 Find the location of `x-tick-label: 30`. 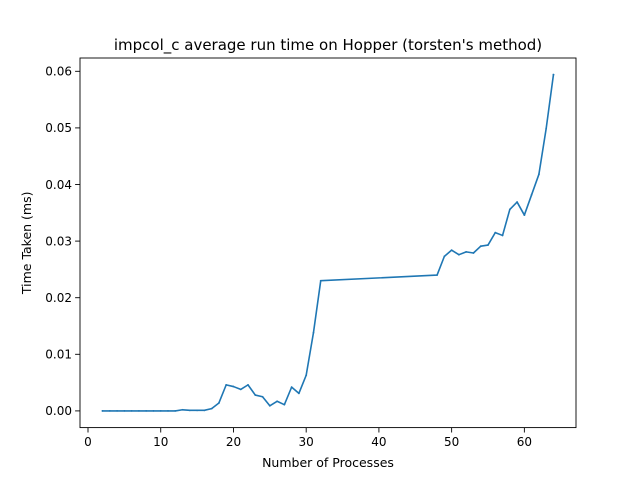

x-tick-label: 30 is located at coordinates (306, 442).